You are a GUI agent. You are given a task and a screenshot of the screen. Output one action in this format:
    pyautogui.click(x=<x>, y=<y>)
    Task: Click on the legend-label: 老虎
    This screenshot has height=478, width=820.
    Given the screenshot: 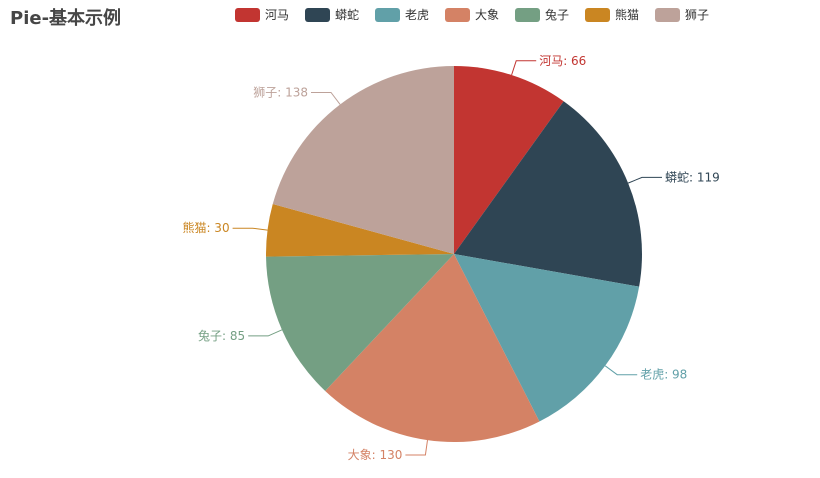 What is the action you would take?
    pyautogui.click(x=417, y=15)
    